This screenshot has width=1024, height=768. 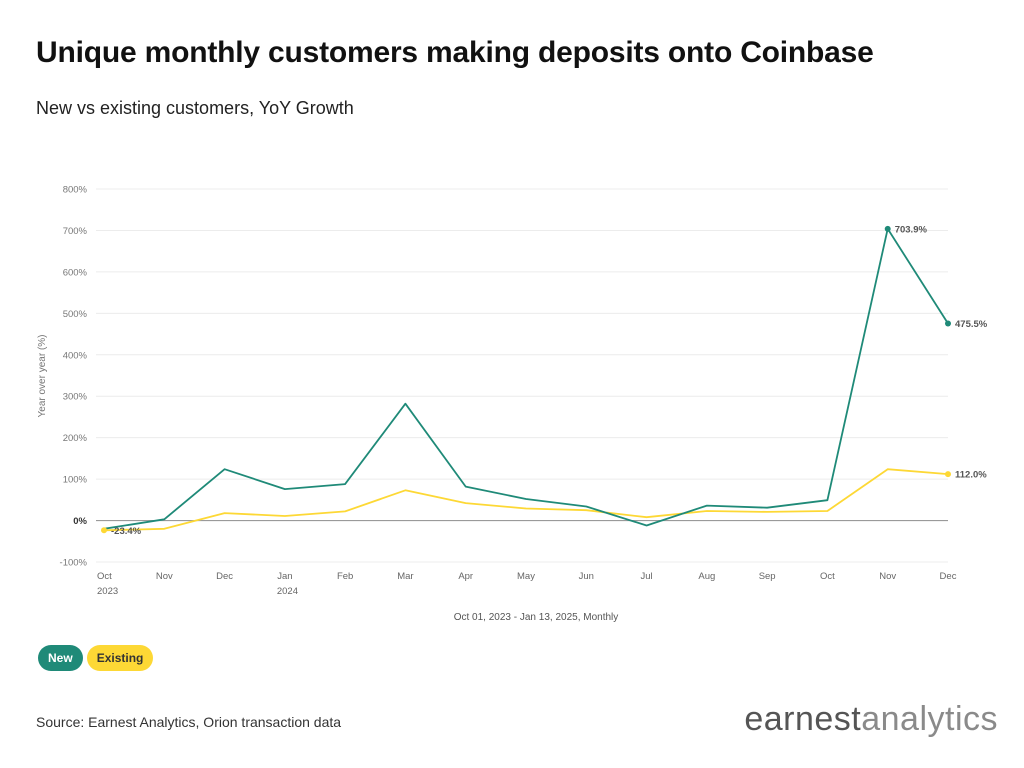 What do you see at coordinates (107, 591) in the screenshot?
I see `x-year-label: 2023` at bounding box center [107, 591].